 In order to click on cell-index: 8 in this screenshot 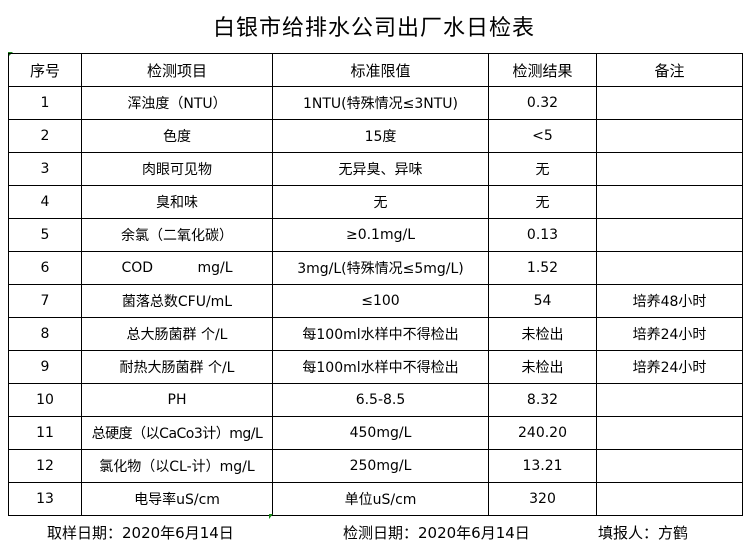, I will do `click(45, 334)`.